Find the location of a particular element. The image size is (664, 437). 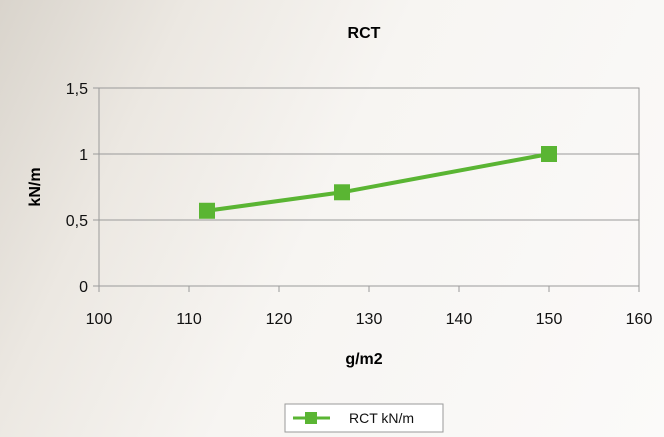

series-line is located at coordinates (378, 182).